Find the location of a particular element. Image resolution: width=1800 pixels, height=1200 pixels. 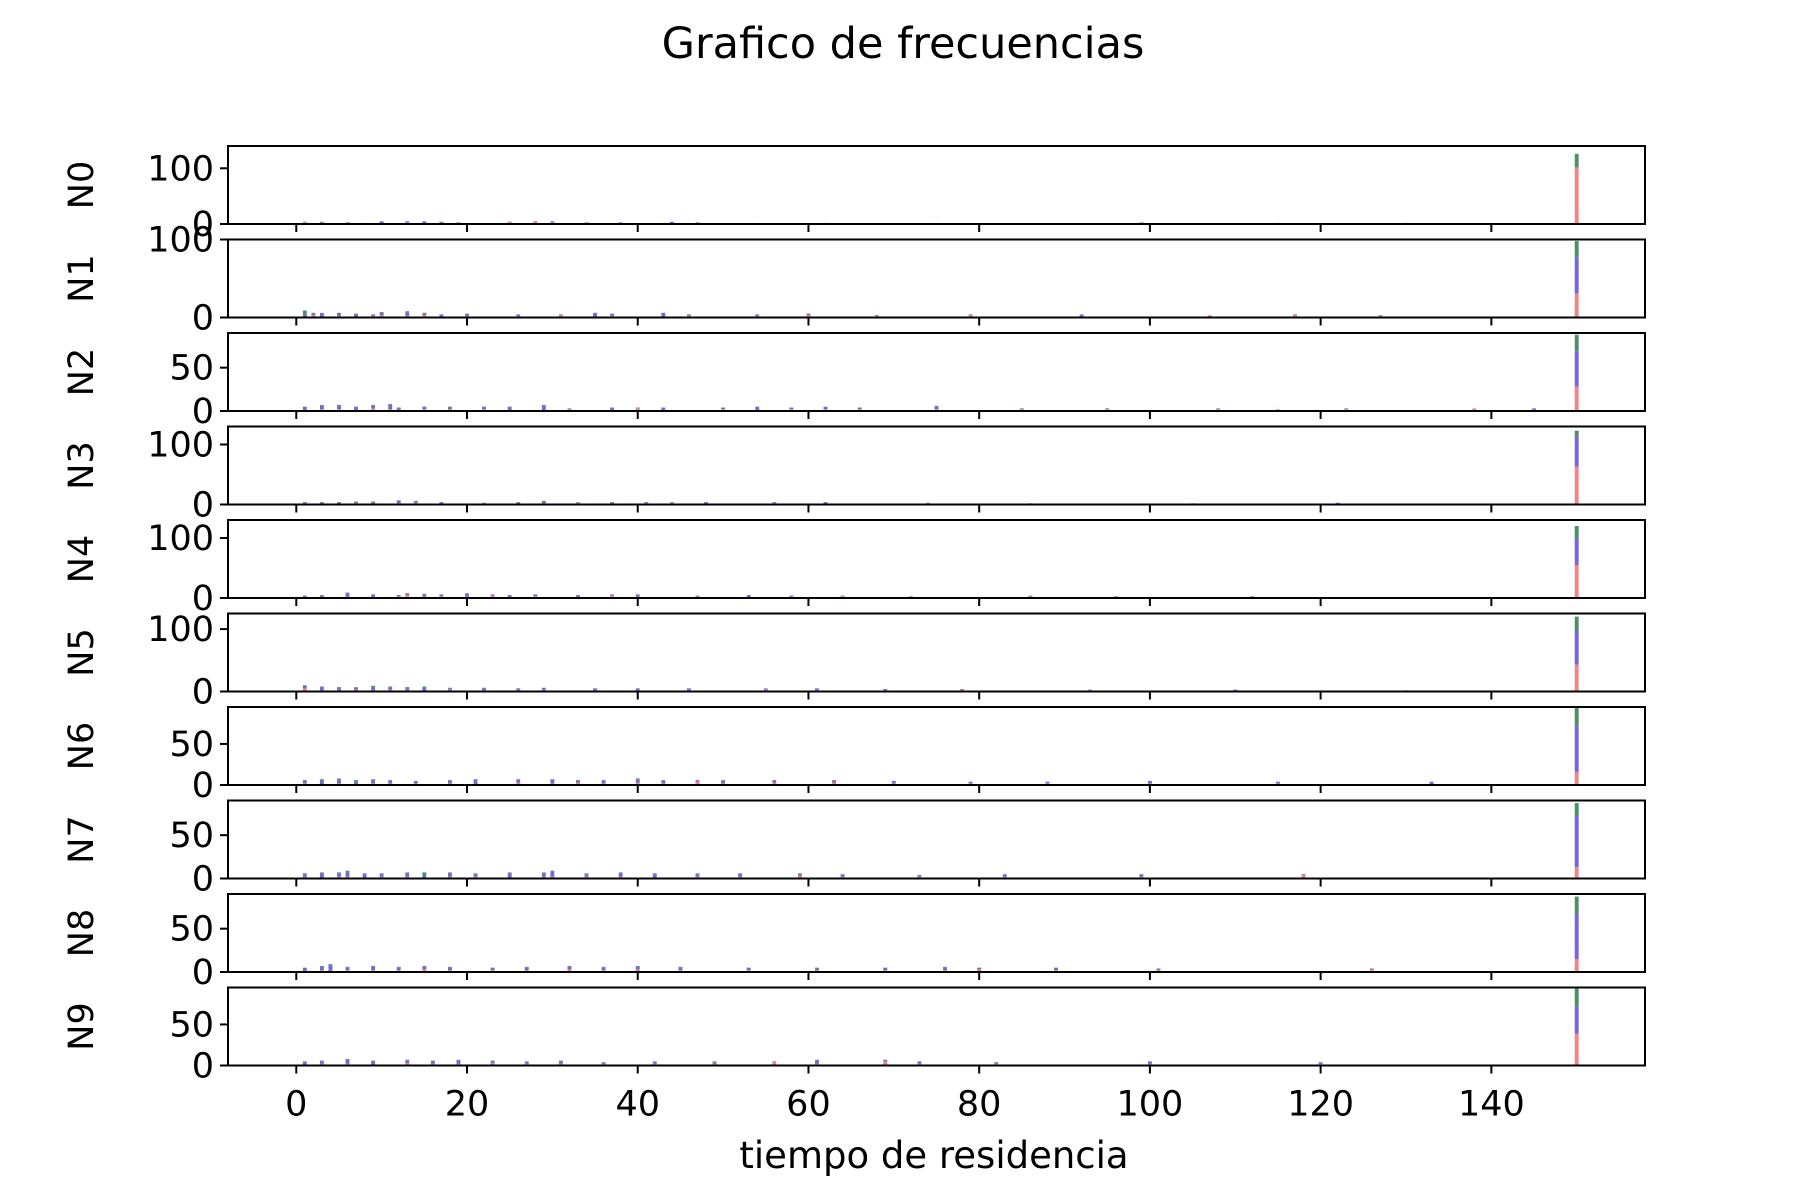

bar-n5-9-s1 is located at coordinates (373, 689).